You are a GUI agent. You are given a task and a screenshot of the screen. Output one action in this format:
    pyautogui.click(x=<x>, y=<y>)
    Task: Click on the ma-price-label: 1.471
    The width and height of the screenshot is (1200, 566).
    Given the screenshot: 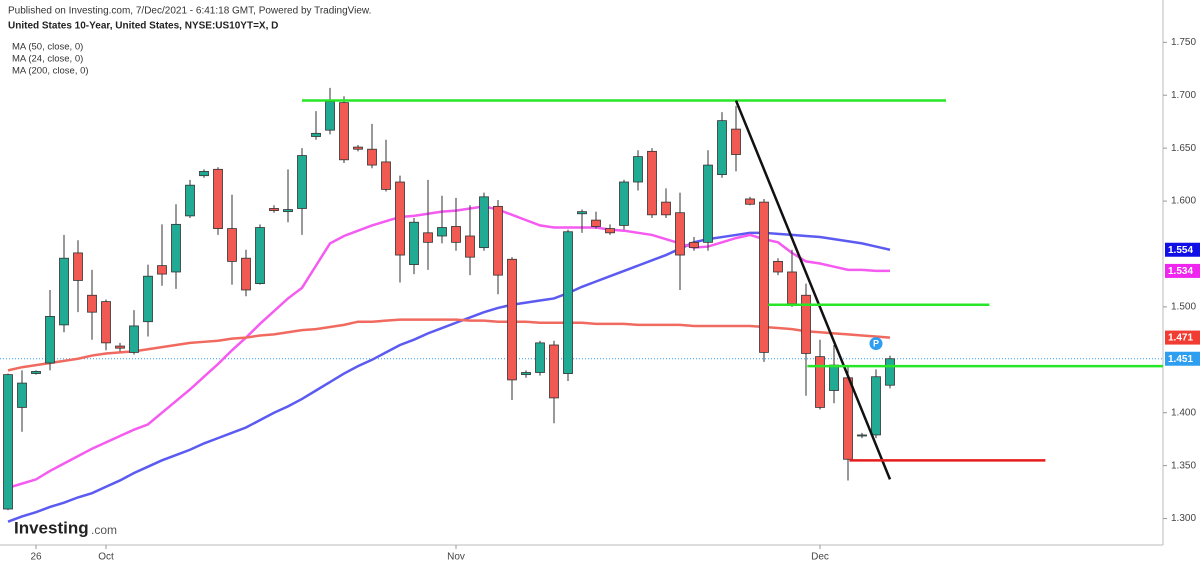 What is the action you would take?
    pyautogui.click(x=1180, y=338)
    